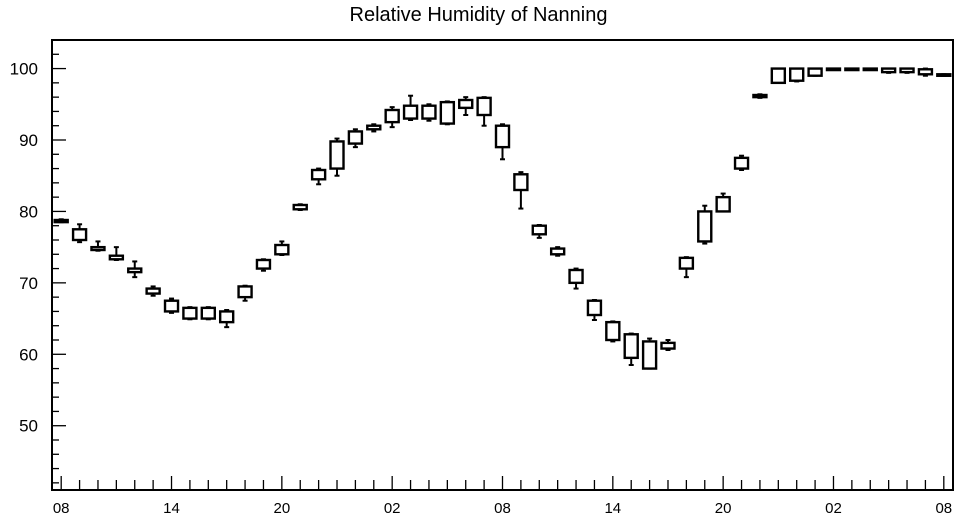 The image size is (957, 520). I want to click on y-tick-label: 50, so click(28, 426).